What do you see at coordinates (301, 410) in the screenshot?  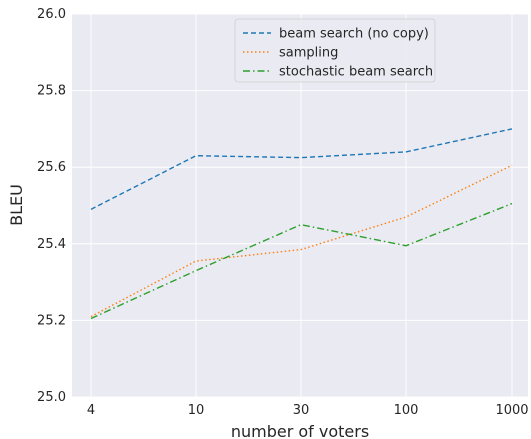 I see `x-tick-label: 30` at bounding box center [301, 410].